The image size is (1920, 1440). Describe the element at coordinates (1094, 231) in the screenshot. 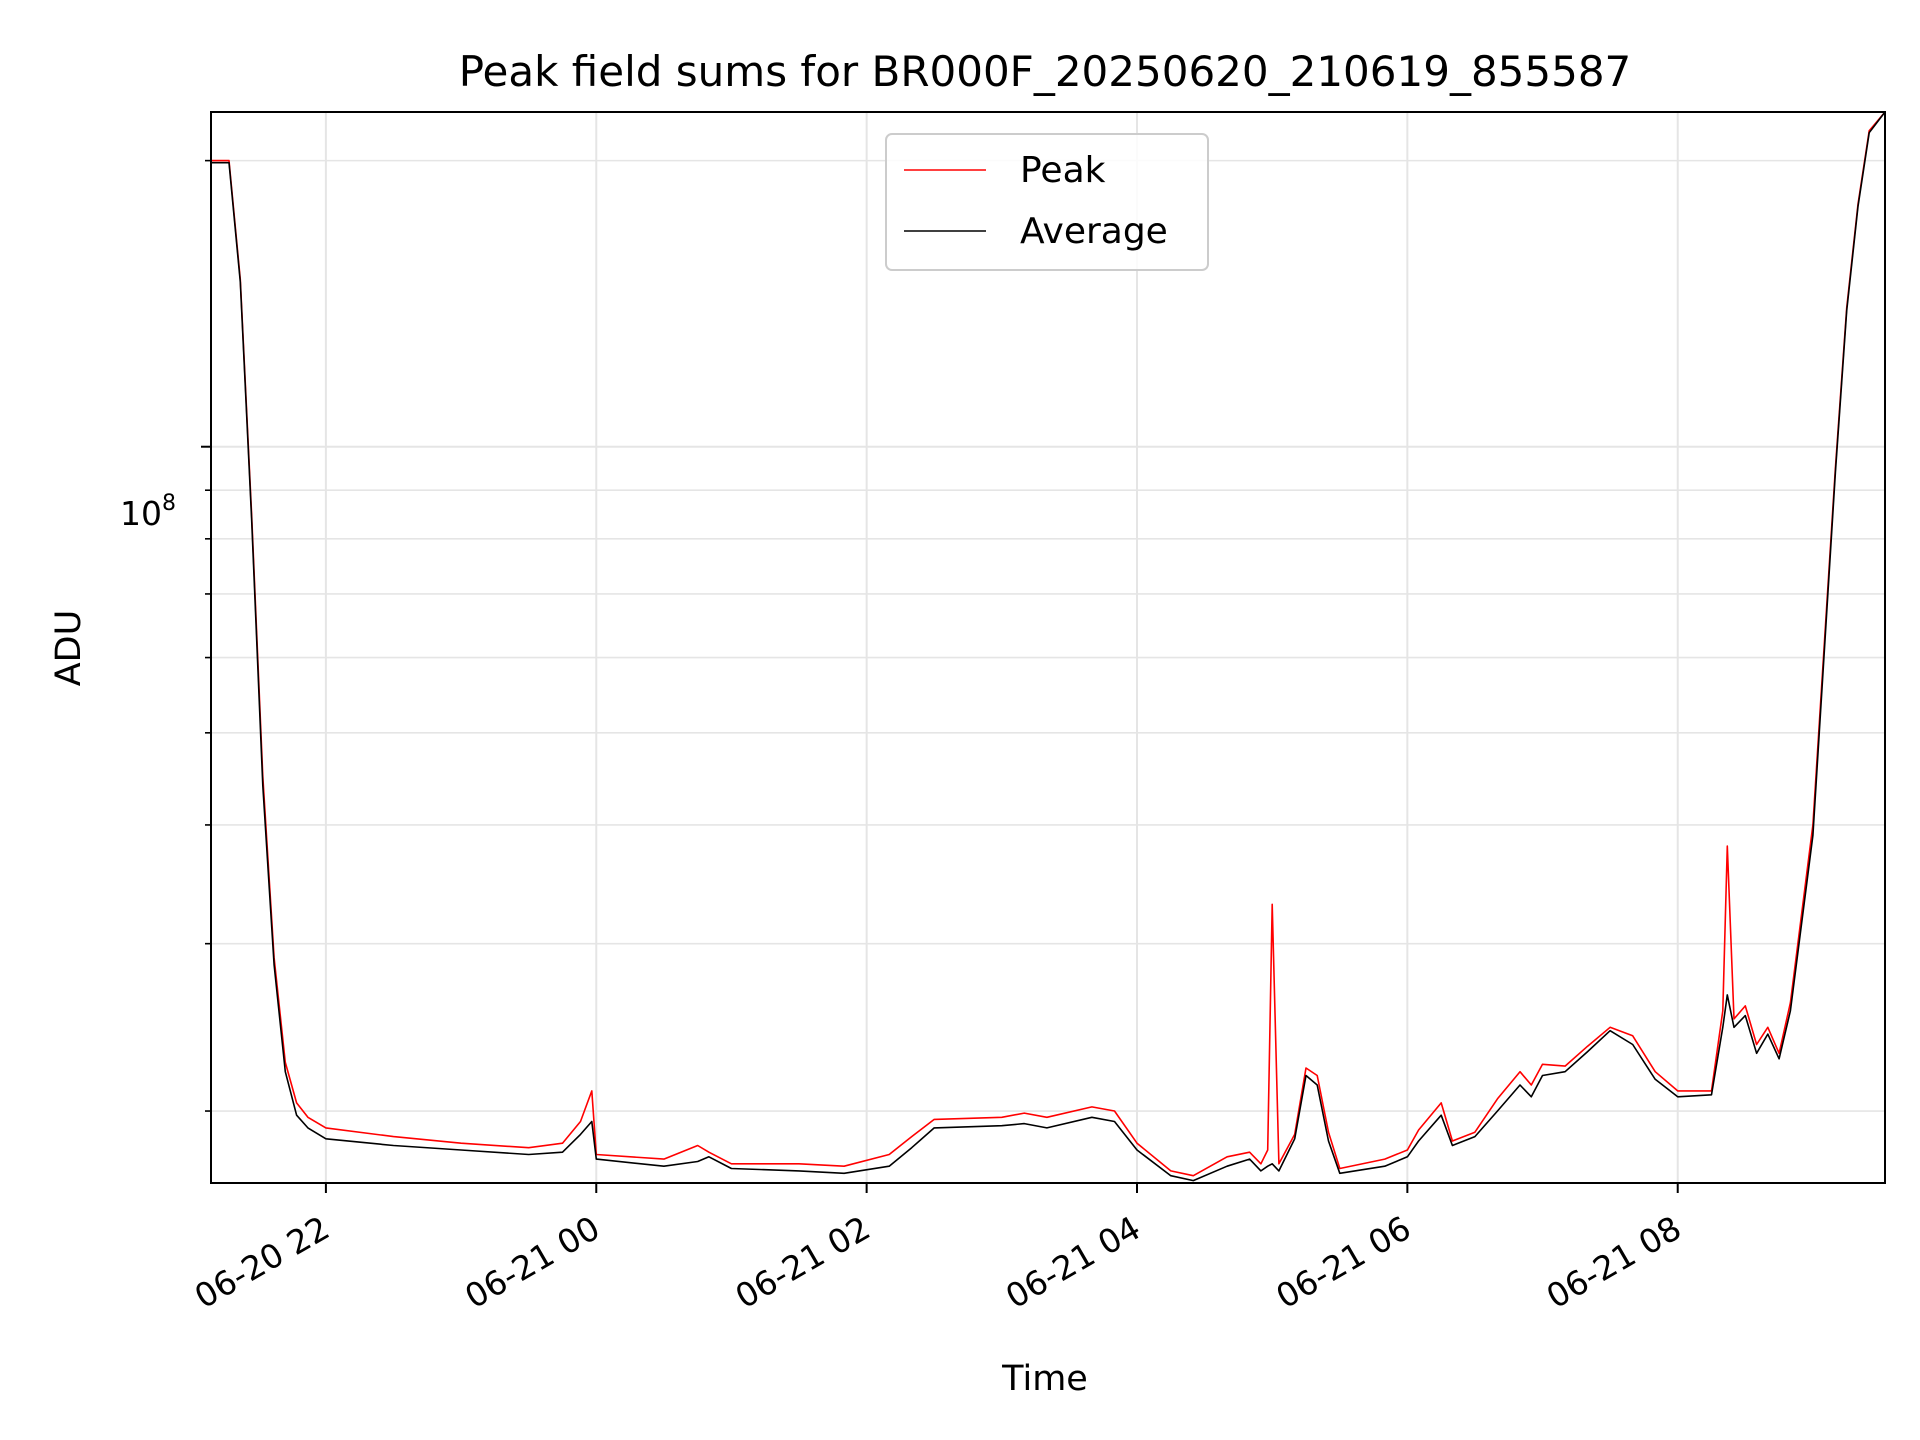

I see `legend-label-average: Average` at that location.